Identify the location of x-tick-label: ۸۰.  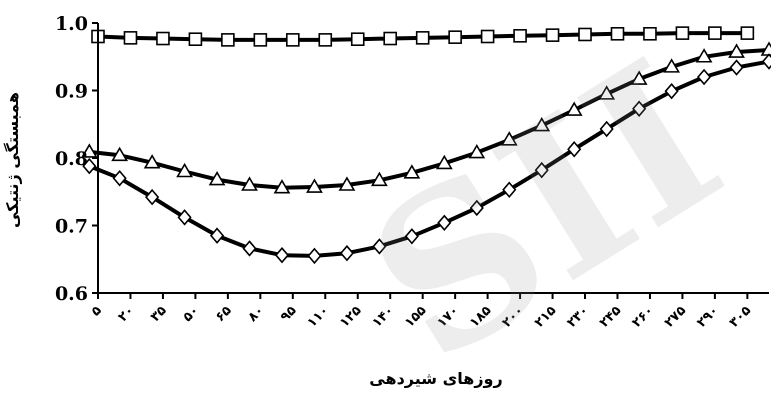
(256, 314).